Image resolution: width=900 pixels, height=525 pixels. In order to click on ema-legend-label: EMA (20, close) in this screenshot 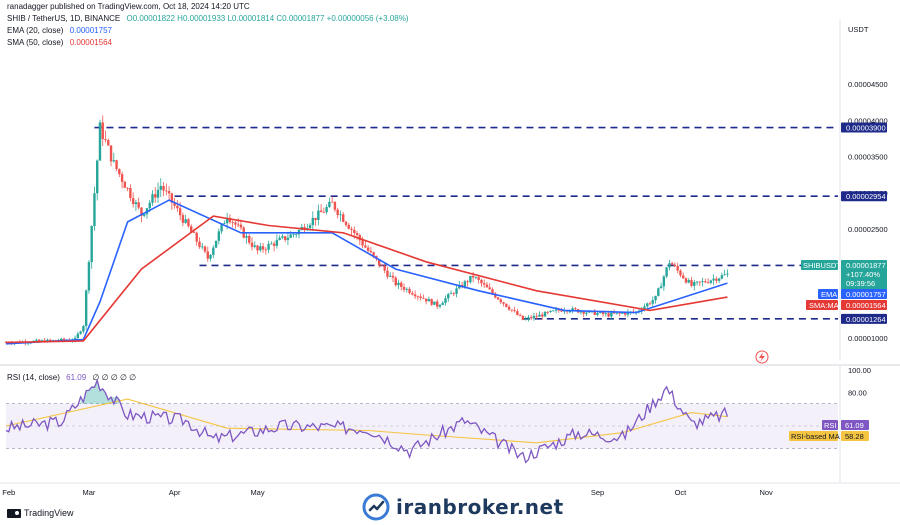, I will do `click(35, 30)`.